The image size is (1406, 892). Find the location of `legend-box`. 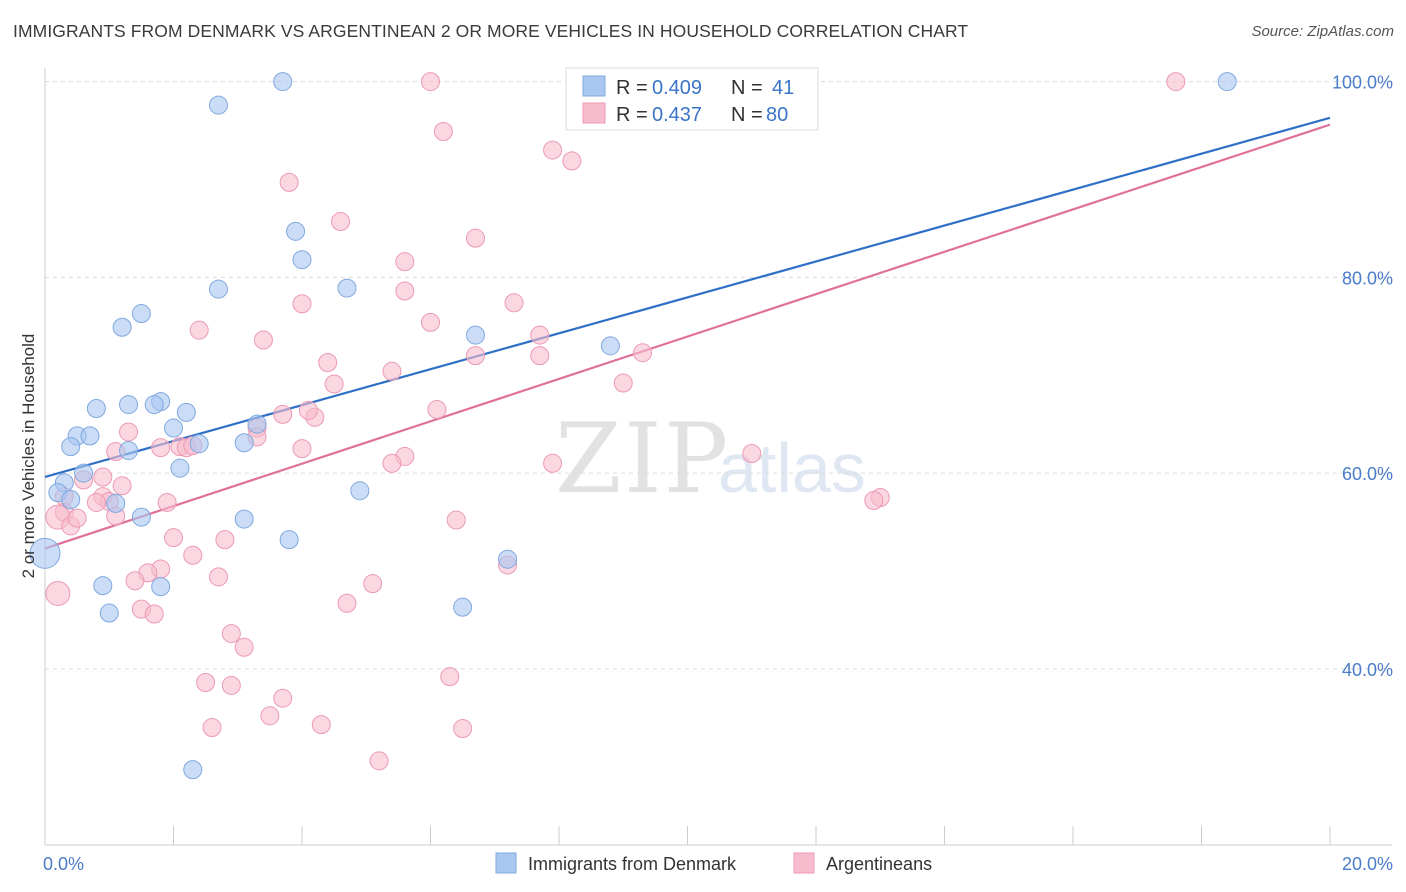

legend-box is located at coordinates (692, 99).